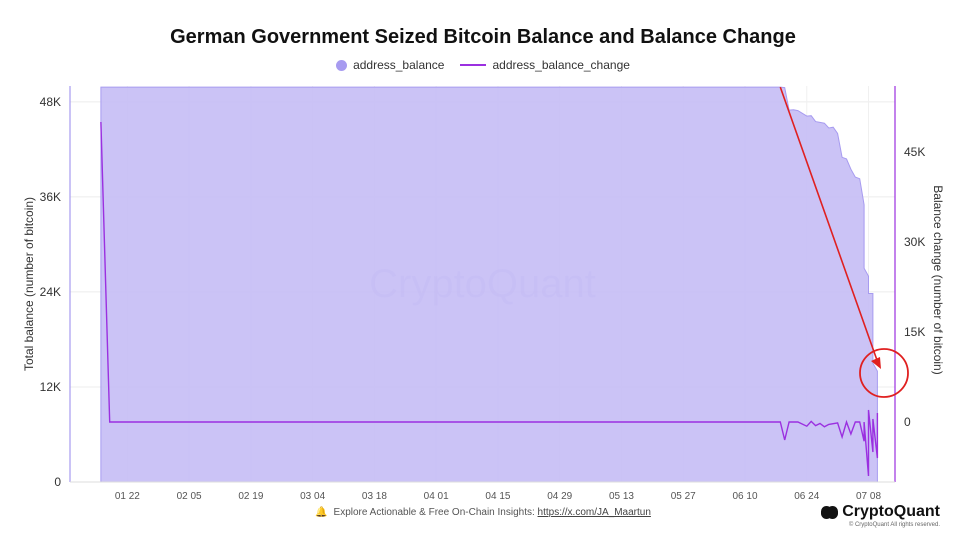 This screenshot has width=966, height=543. What do you see at coordinates (497, 496) in the screenshot?
I see `x-tick-label-6: 04 15` at bounding box center [497, 496].